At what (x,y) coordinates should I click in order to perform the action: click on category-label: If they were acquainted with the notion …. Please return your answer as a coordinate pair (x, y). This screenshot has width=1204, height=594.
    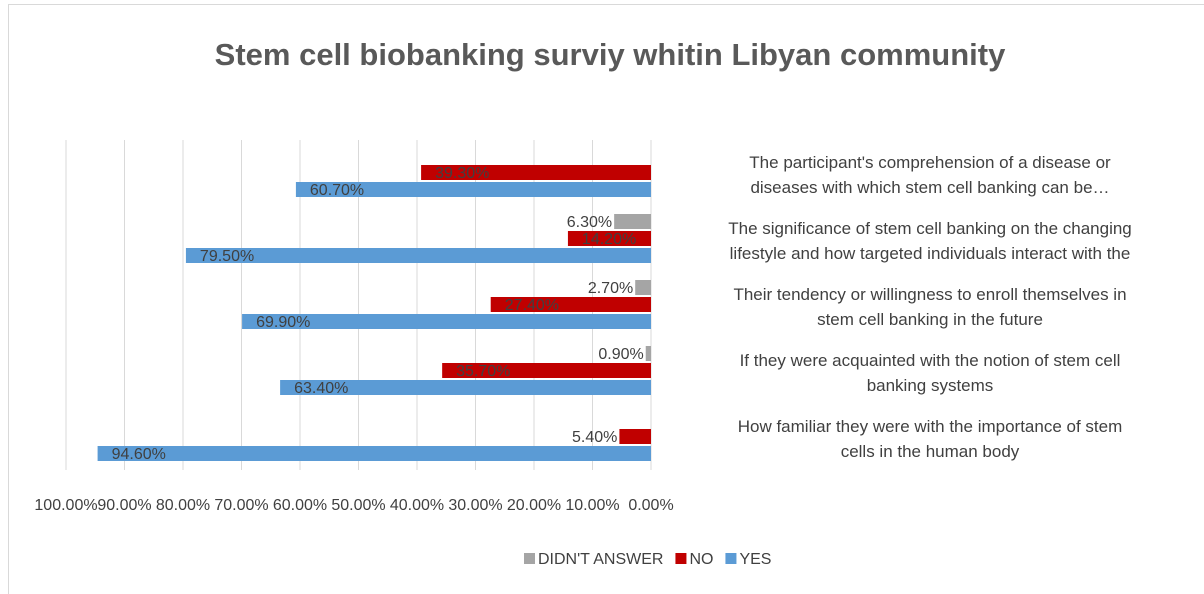
    Looking at the image, I should click on (930, 373).